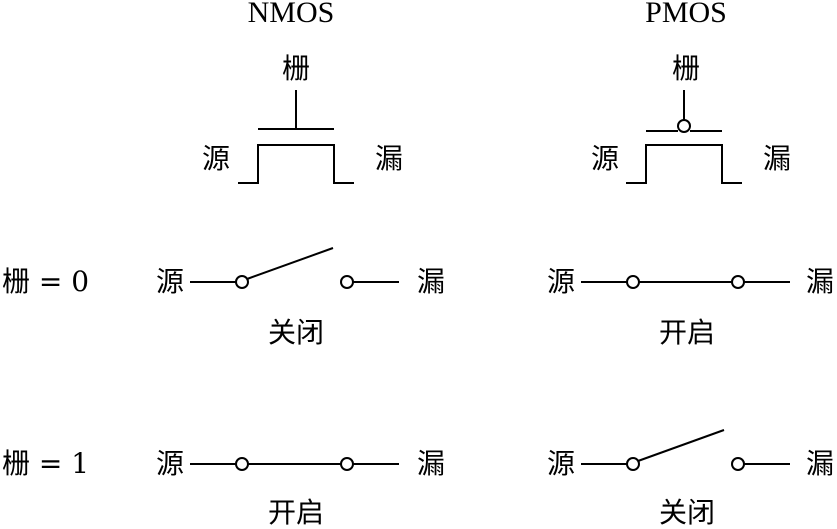 The height and width of the screenshot is (529, 837). I want to click on pmos-channel, so click(684, 164).